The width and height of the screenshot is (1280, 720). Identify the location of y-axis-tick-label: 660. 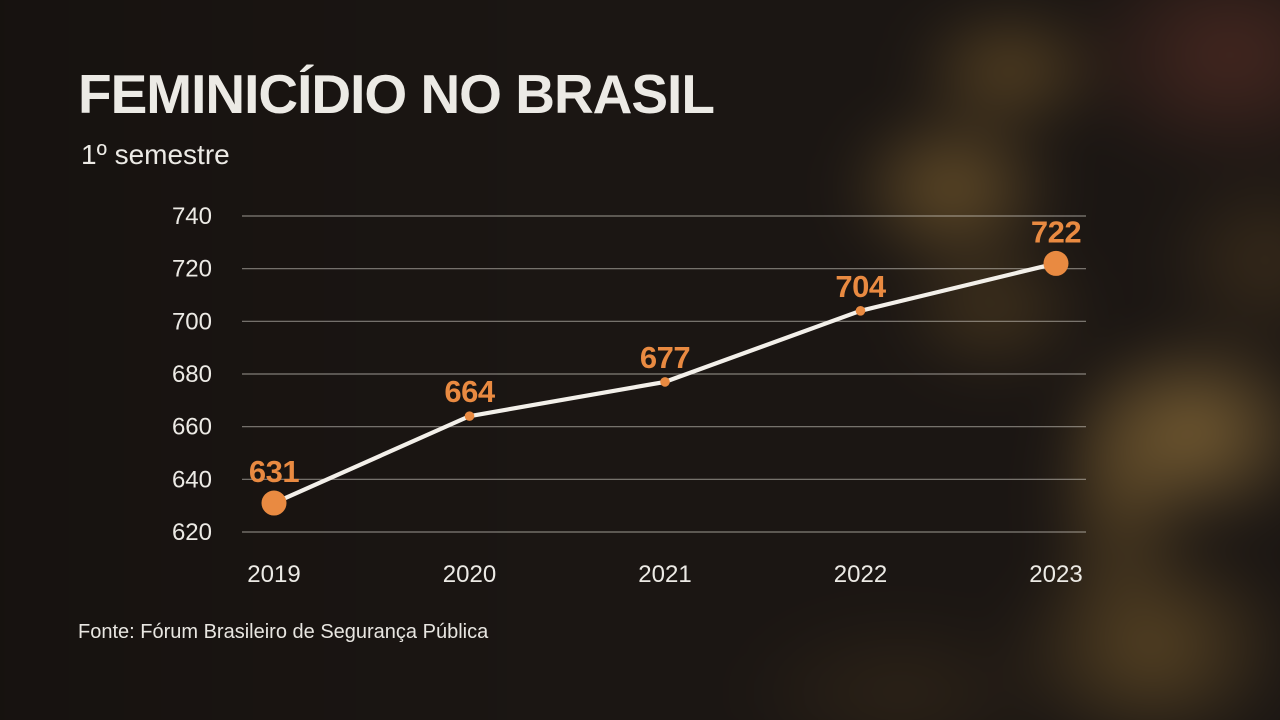
(192, 427).